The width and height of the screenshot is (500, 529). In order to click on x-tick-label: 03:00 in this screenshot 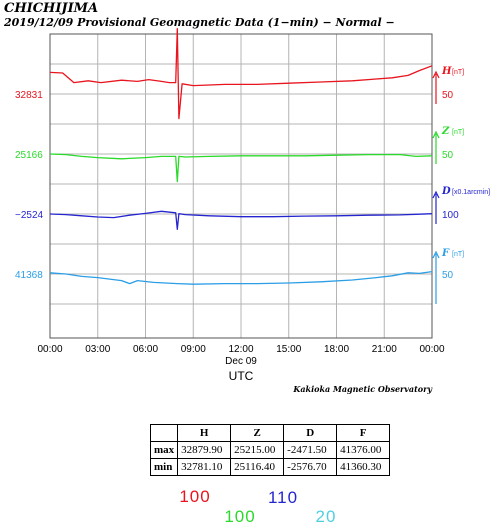, I will do `click(97, 349)`.